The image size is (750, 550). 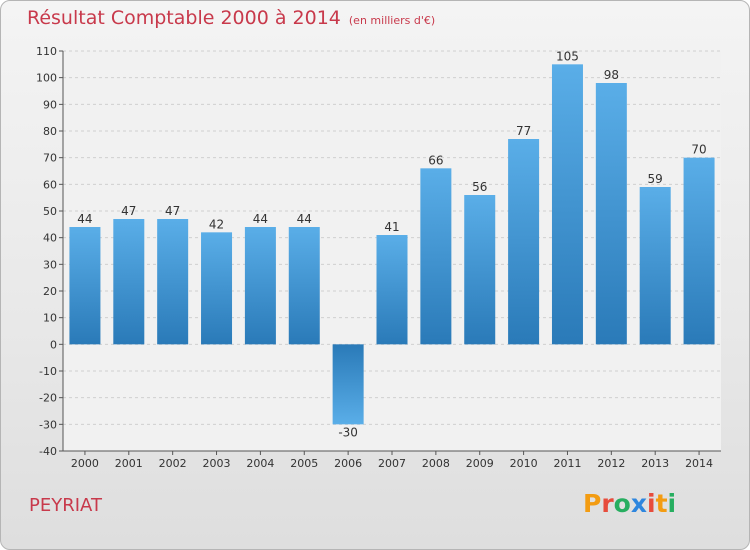 What do you see at coordinates (480, 463) in the screenshot?
I see `x-tick-label: 2009` at bounding box center [480, 463].